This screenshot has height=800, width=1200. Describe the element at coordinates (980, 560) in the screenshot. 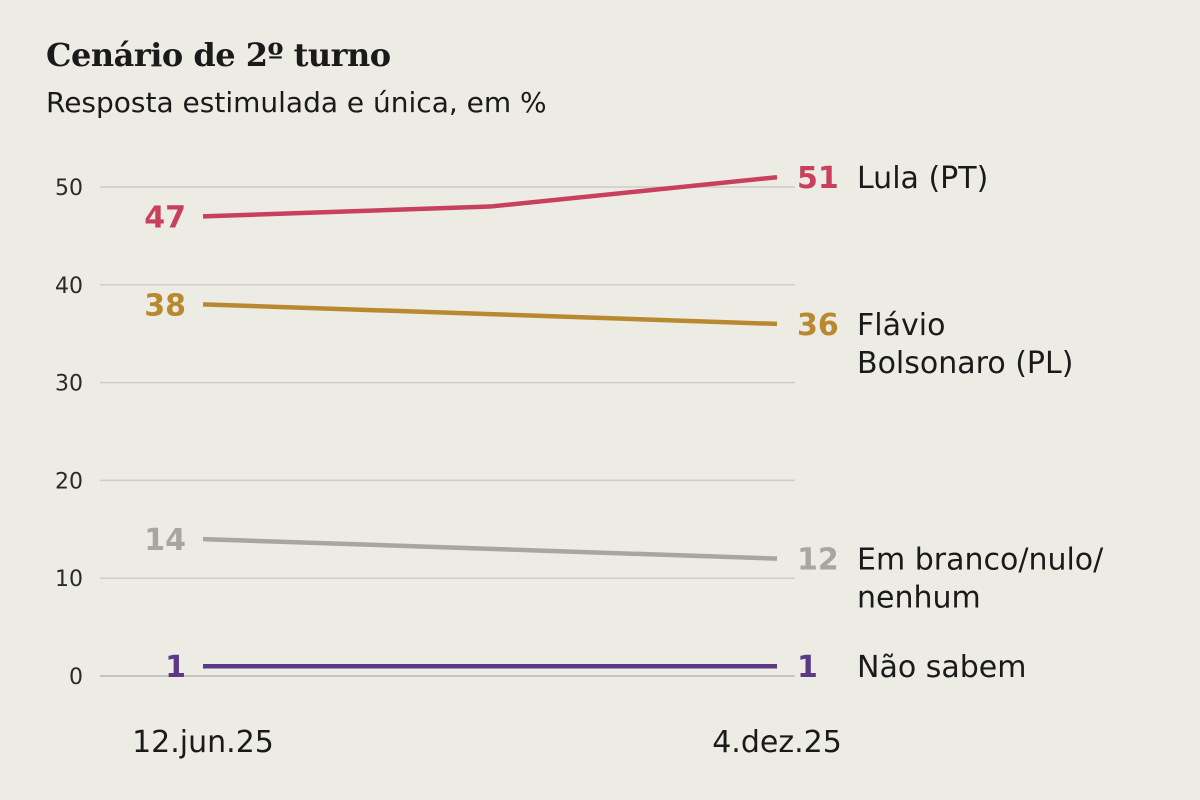

I see `series-name-label: Em branco/nulo/` at that location.